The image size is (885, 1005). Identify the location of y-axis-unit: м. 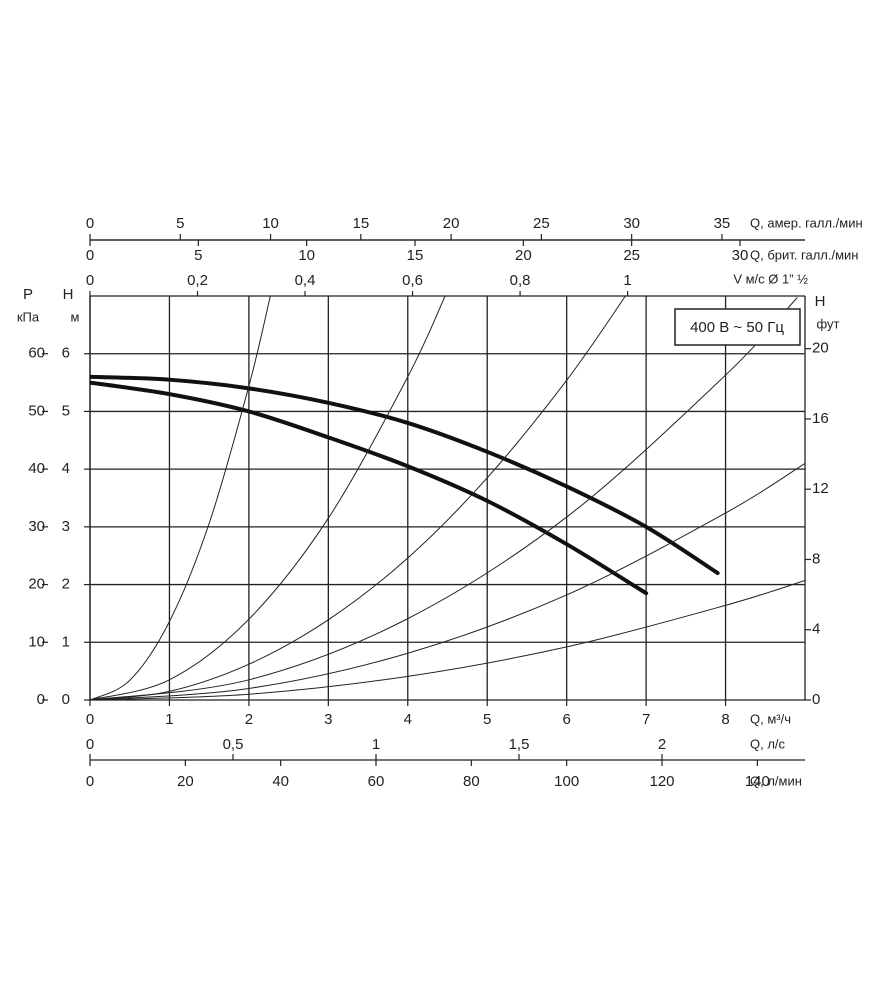
(75, 316).